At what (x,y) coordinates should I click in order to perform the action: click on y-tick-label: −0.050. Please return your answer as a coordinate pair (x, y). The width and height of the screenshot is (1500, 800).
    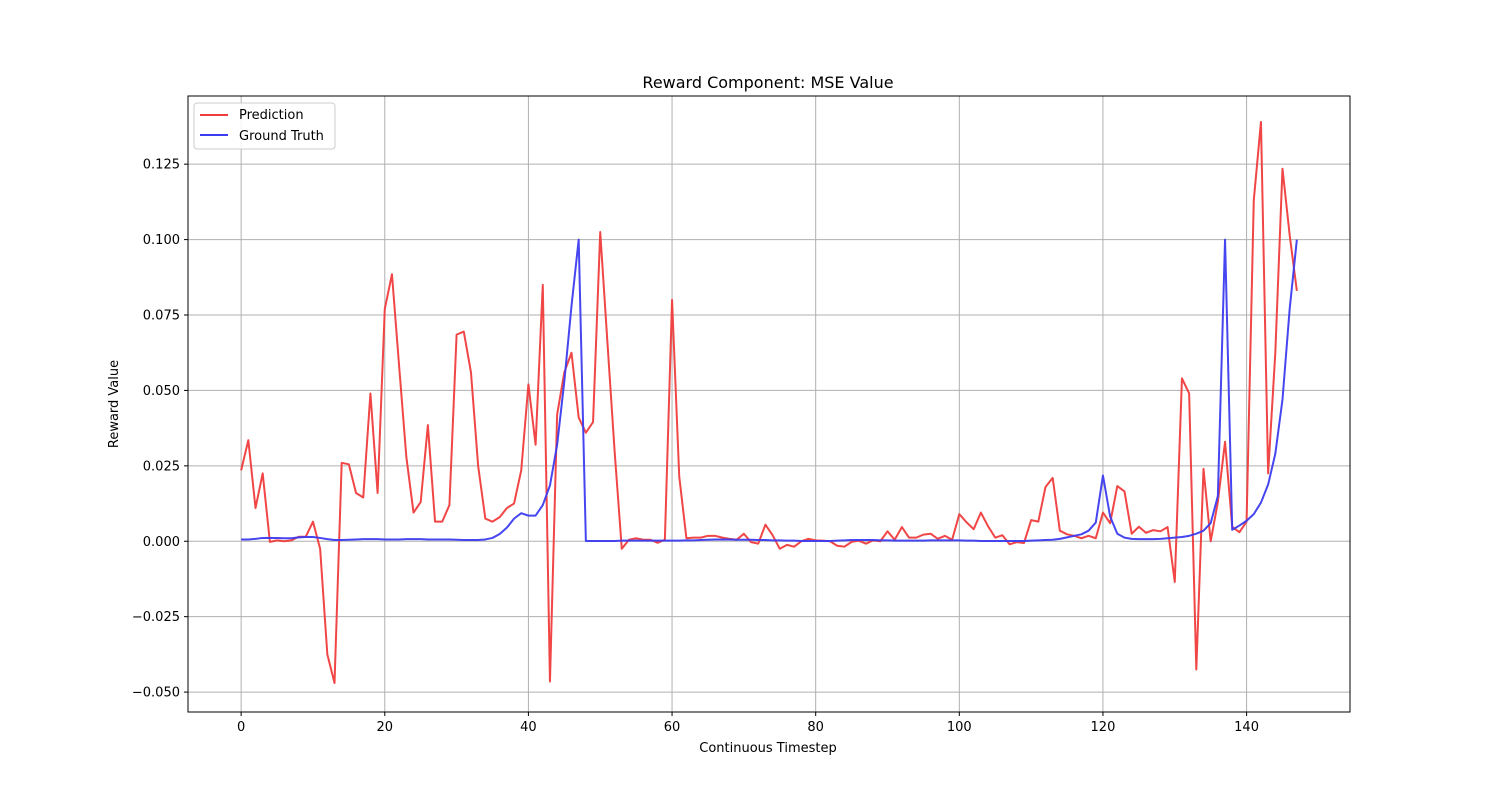
    Looking at the image, I should click on (156, 693).